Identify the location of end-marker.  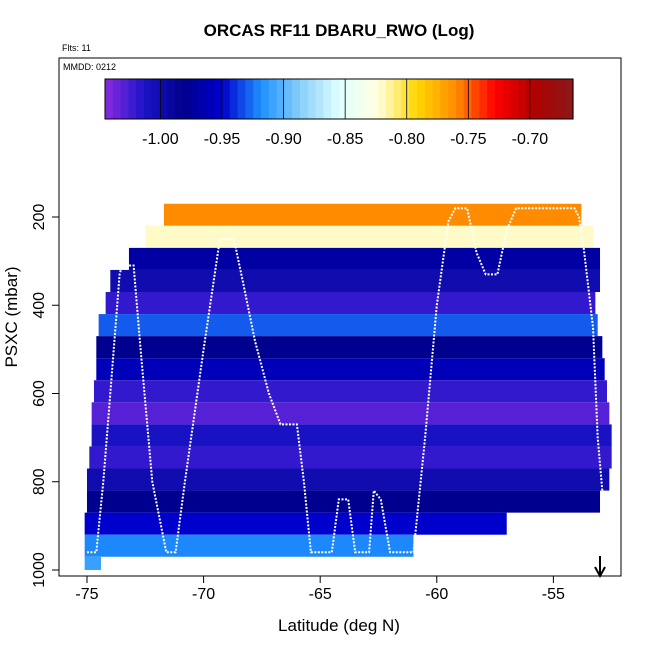
(600, 567).